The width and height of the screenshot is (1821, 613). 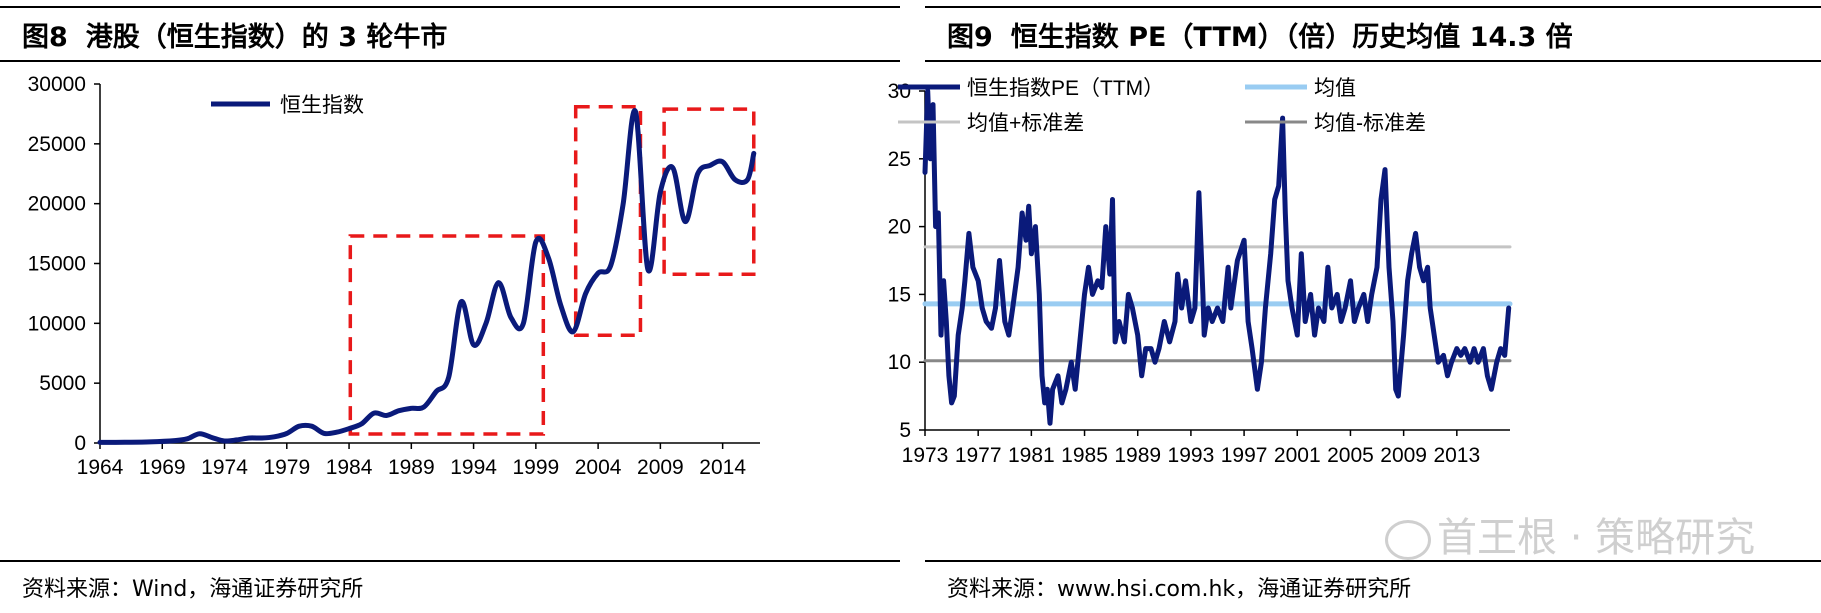 I want to click on x-tick-label: 1973, so click(x=925, y=455).